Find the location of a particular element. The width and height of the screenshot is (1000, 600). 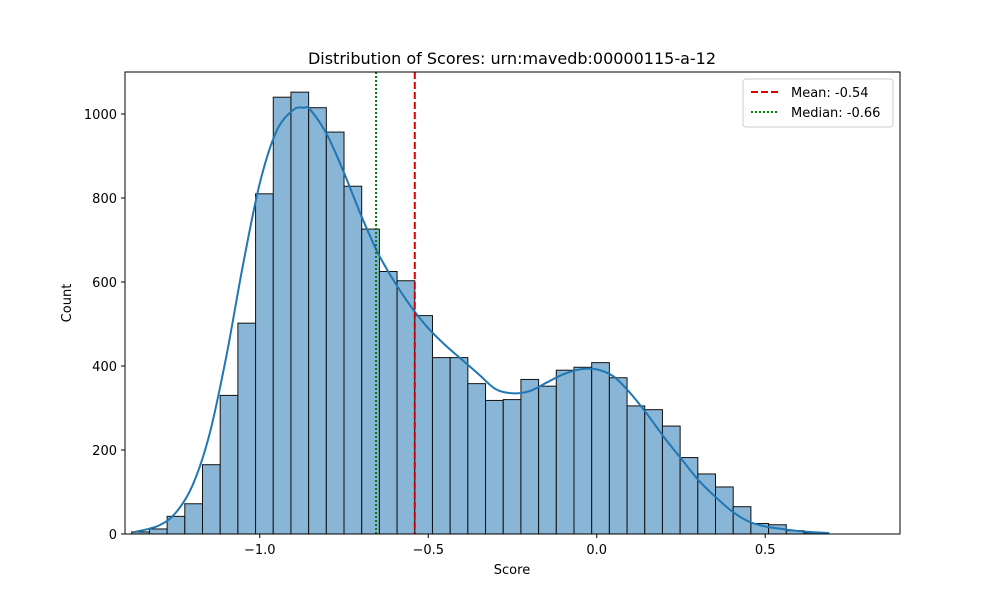

legend-label: Mean: -0.54 is located at coordinates (830, 93).